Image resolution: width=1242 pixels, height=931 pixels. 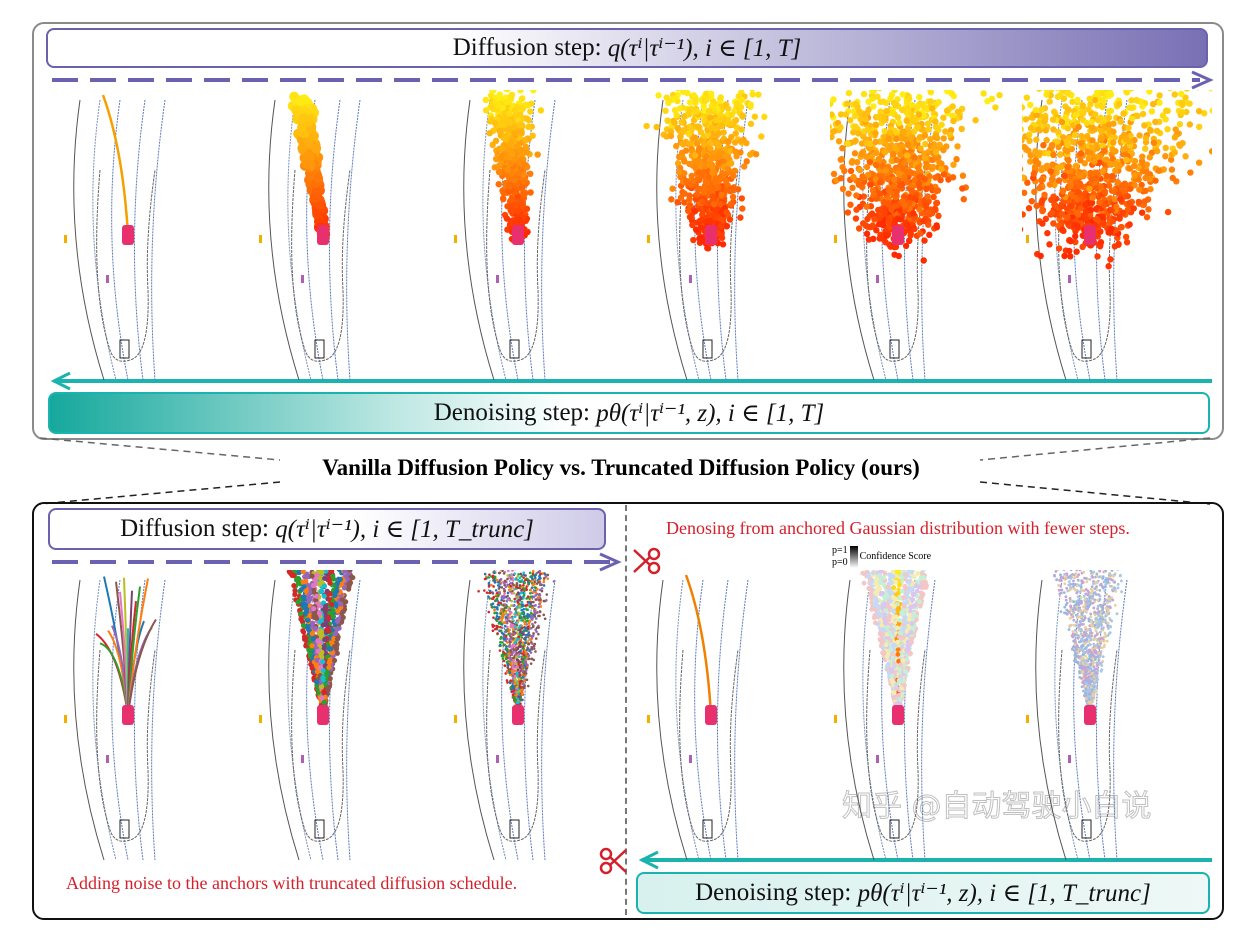 What do you see at coordinates (840, 562) in the screenshot?
I see `legend-p0: p=0` at bounding box center [840, 562].